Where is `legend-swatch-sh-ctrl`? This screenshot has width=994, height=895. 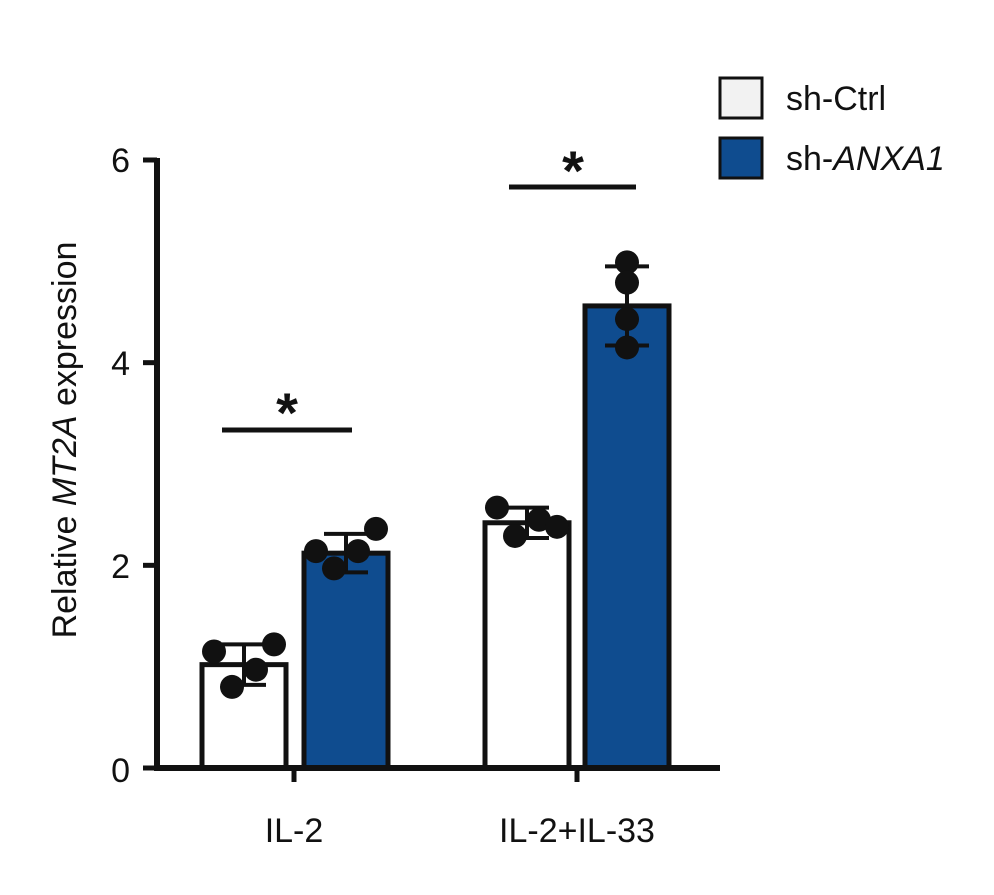
legend-swatch-sh-ctrl is located at coordinates (741, 98).